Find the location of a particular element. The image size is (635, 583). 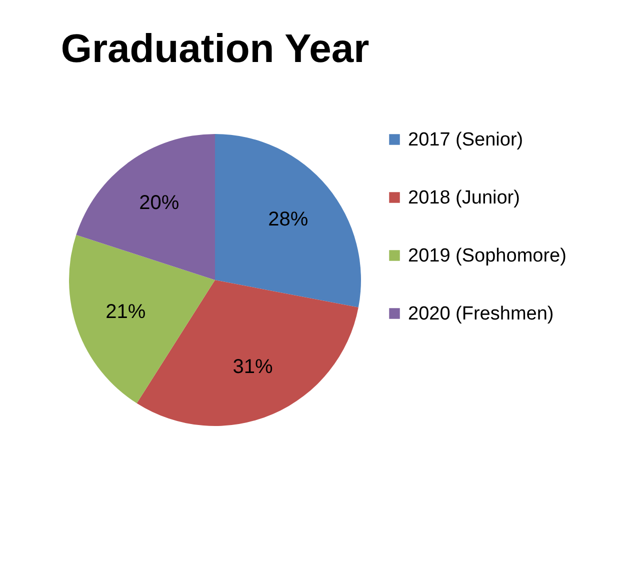

data-label: 31% is located at coordinates (252, 367).